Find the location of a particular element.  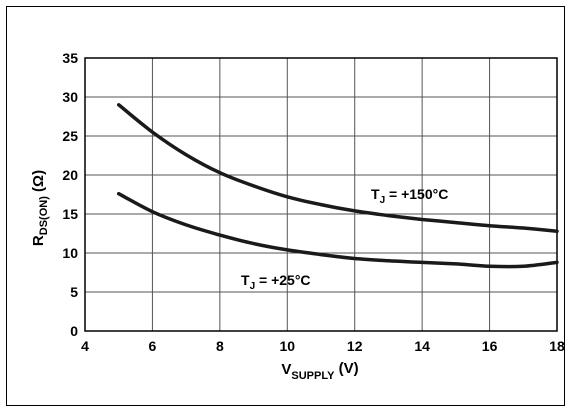

y-tick-label: 5 is located at coordinates (74, 292).